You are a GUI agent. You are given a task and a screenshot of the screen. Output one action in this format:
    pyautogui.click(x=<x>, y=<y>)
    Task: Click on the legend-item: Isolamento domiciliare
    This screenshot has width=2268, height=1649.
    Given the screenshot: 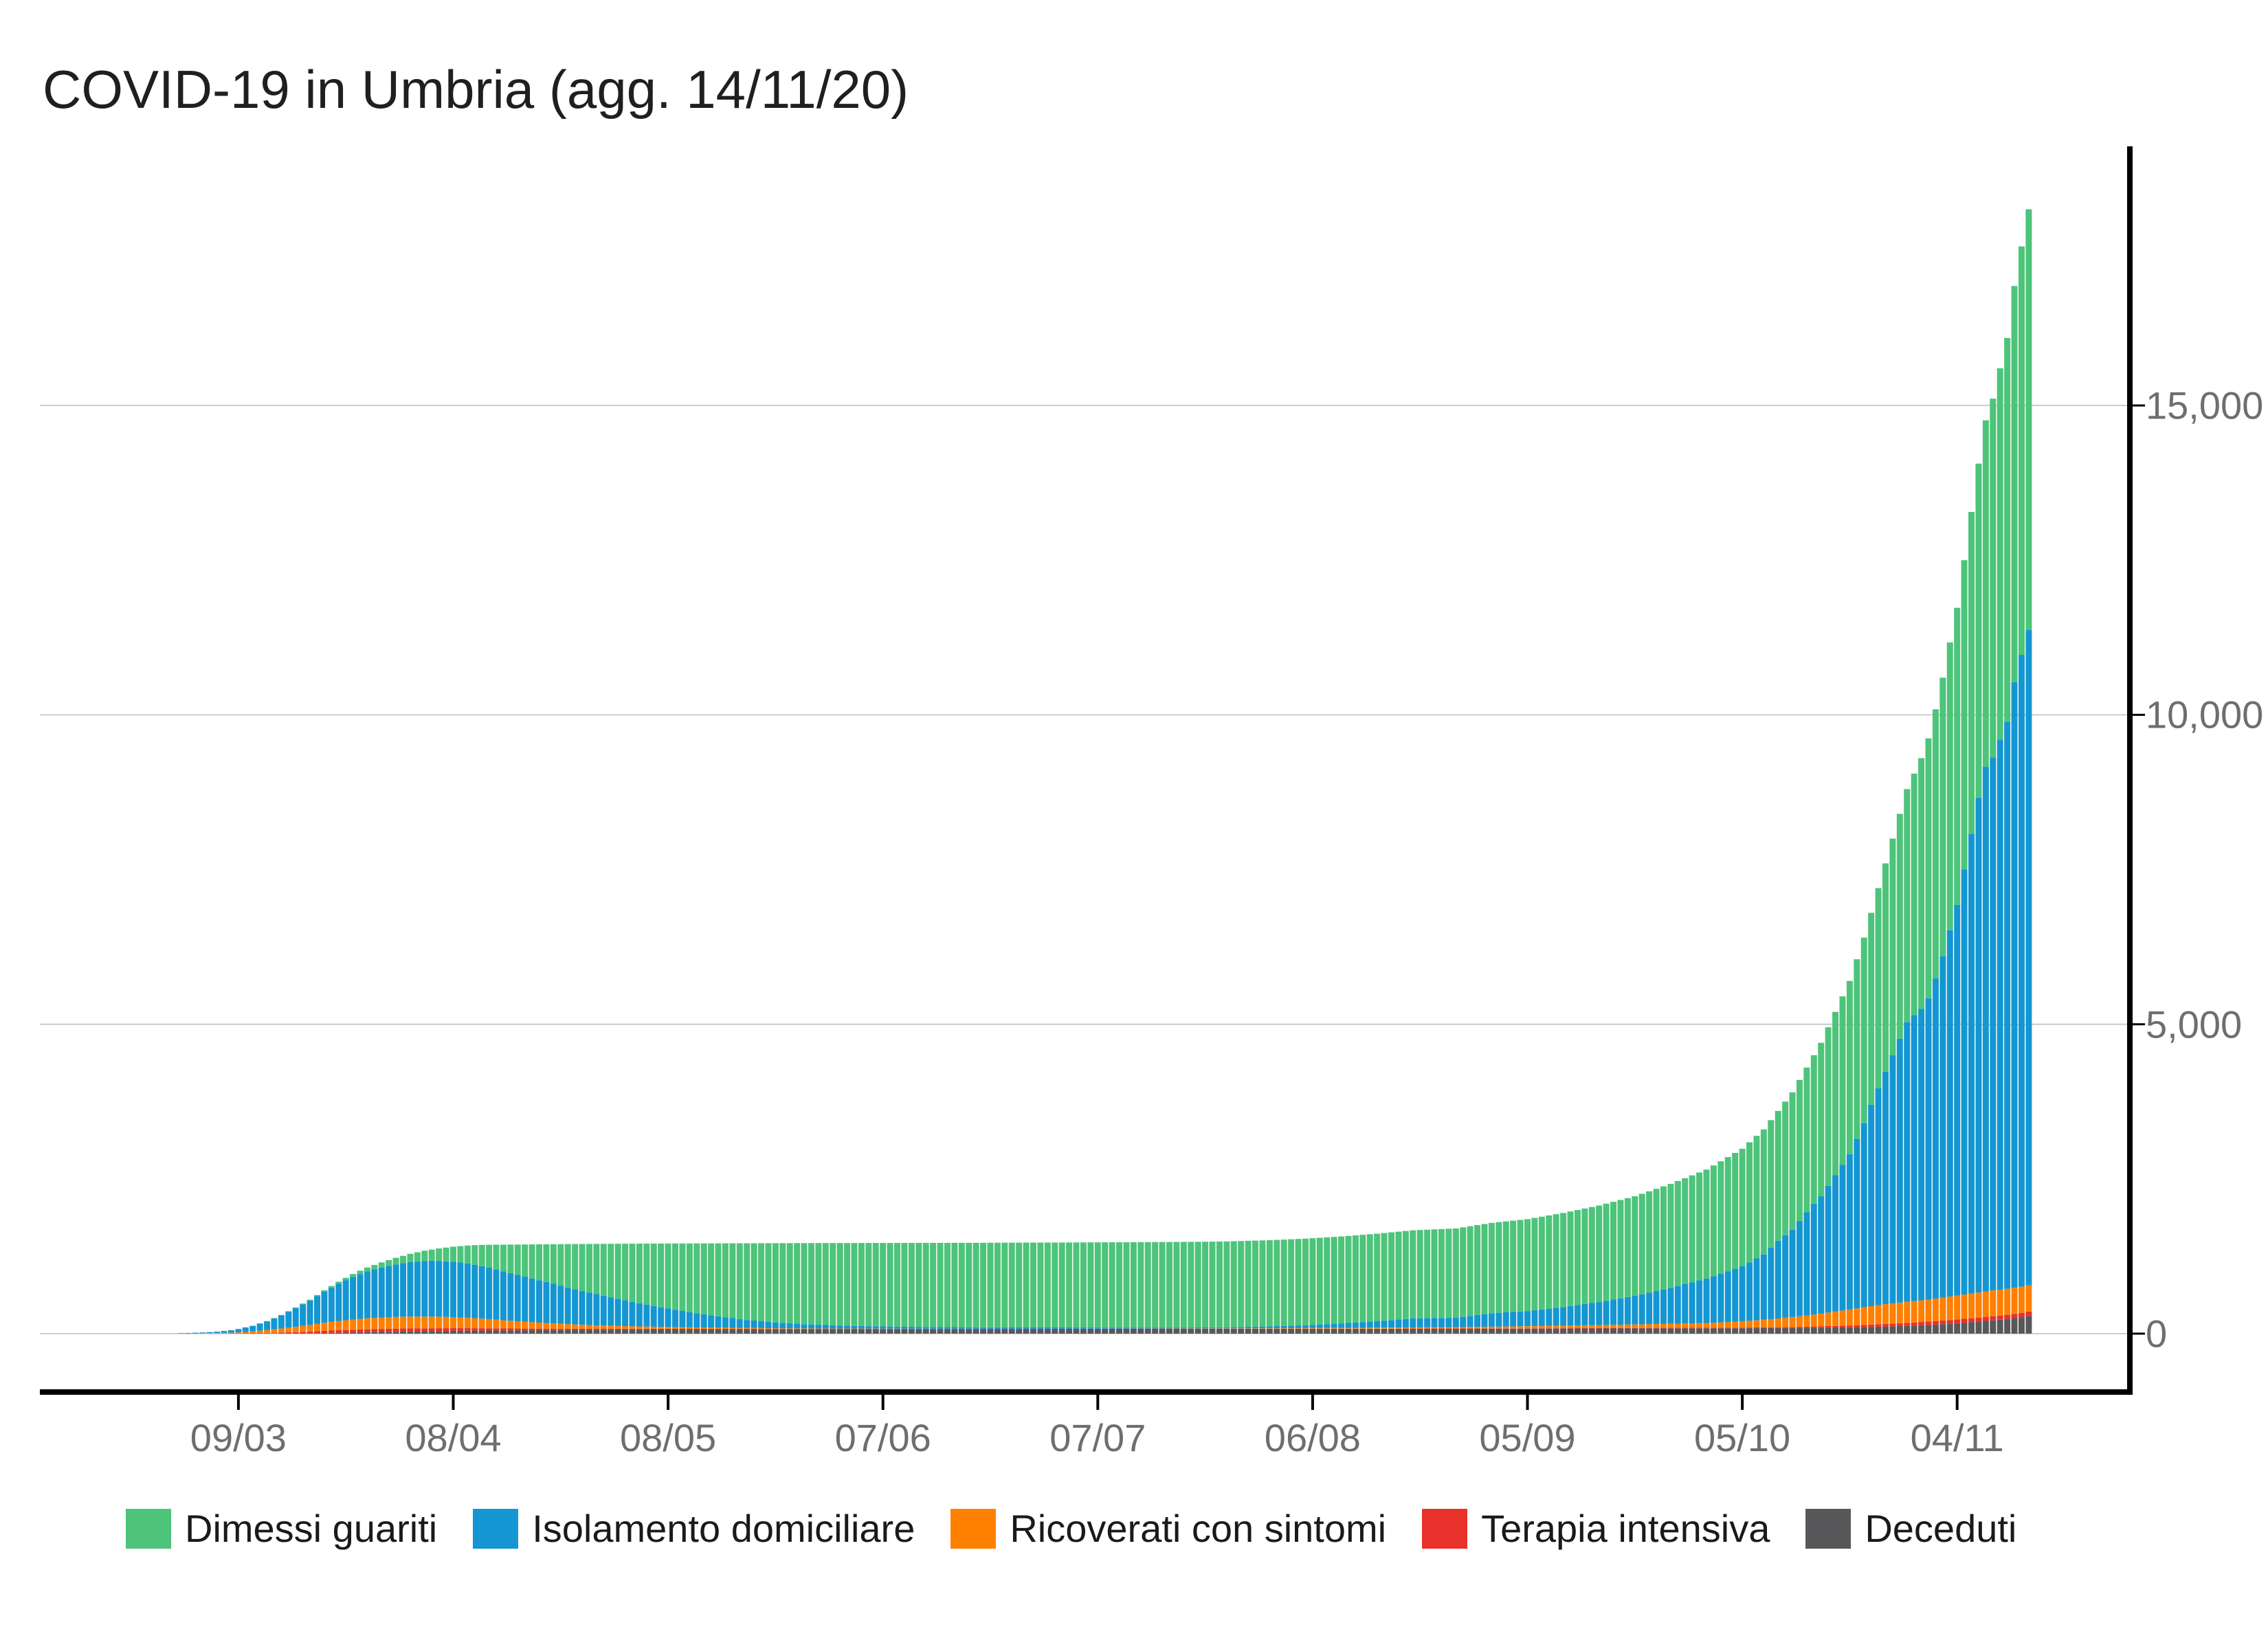 What is the action you would take?
    pyautogui.click(x=694, y=1528)
    